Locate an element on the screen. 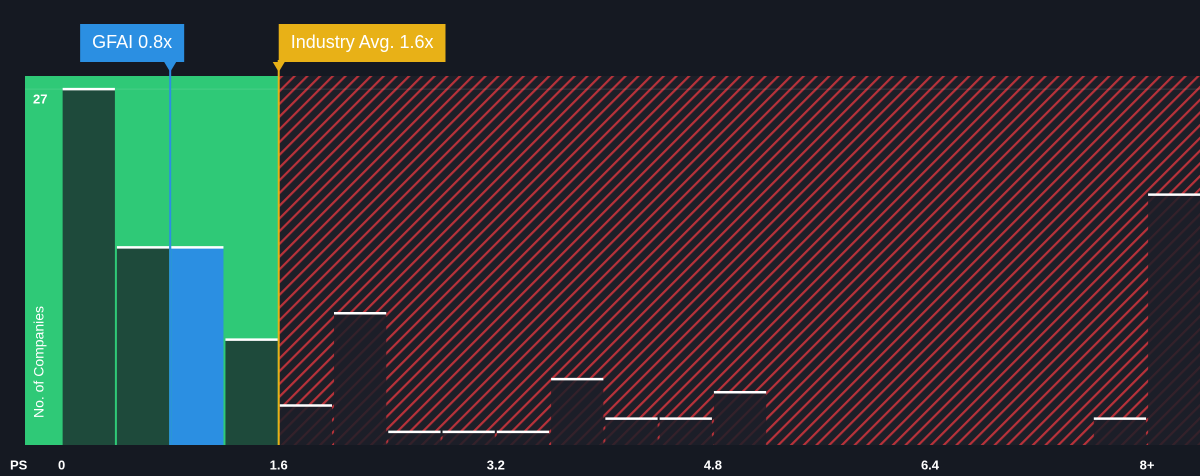 Image resolution: width=1200 pixels, height=476 pixels. x-tick-label: 8+ is located at coordinates (1147, 464).